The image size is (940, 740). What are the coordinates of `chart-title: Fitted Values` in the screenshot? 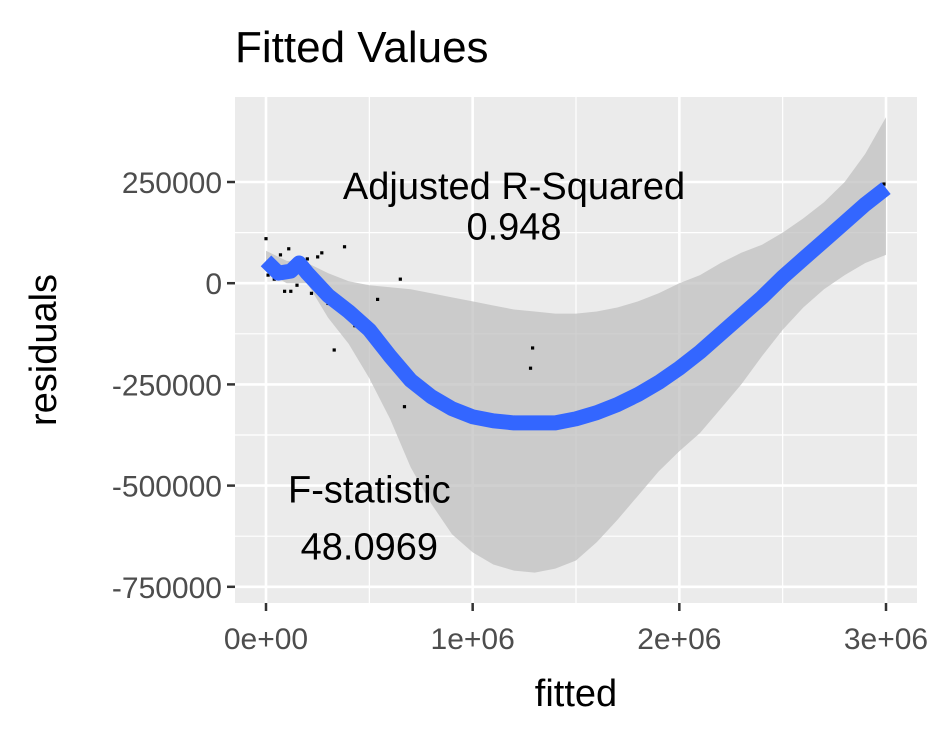 It's located at (362, 47).